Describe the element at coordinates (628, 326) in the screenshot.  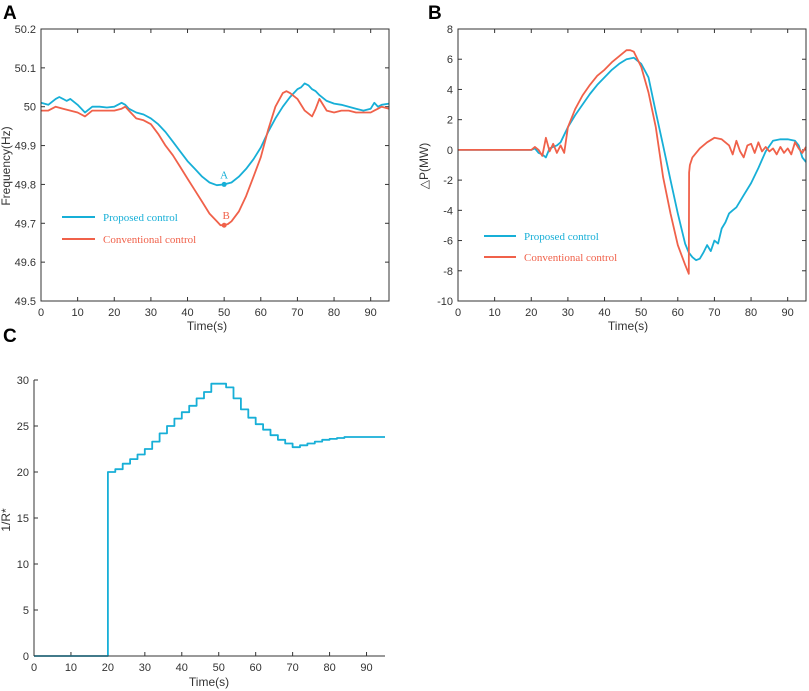
I see `panel-b-xlabel: Time(s)` at that location.